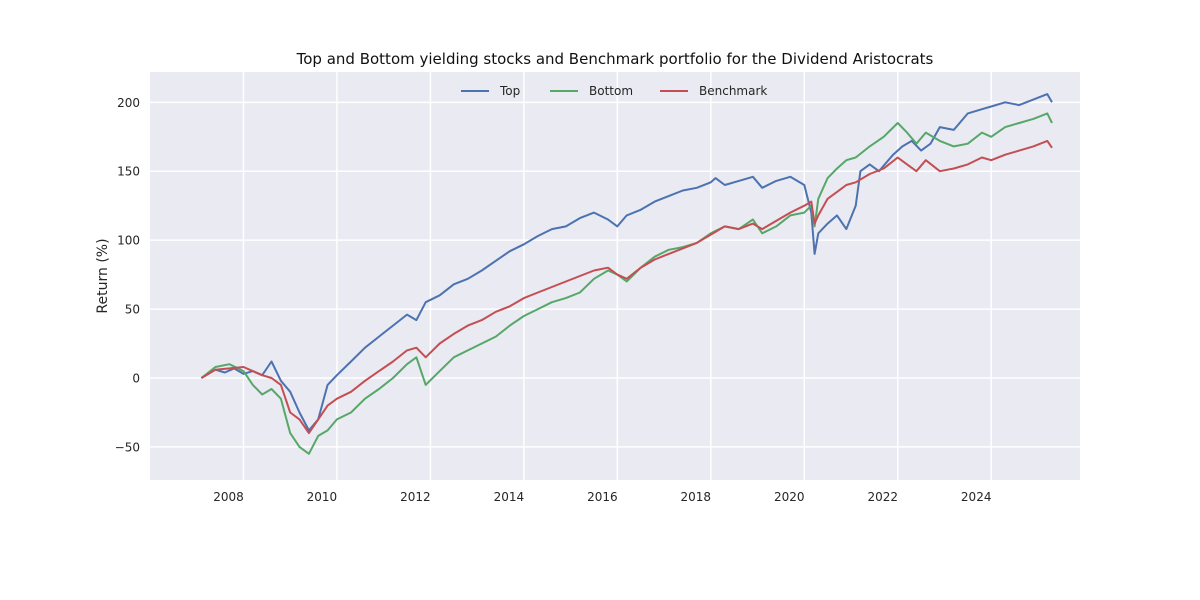  Describe the element at coordinates (882, 497) in the screenshot. I see `x-tick-label: 2022` at that location.